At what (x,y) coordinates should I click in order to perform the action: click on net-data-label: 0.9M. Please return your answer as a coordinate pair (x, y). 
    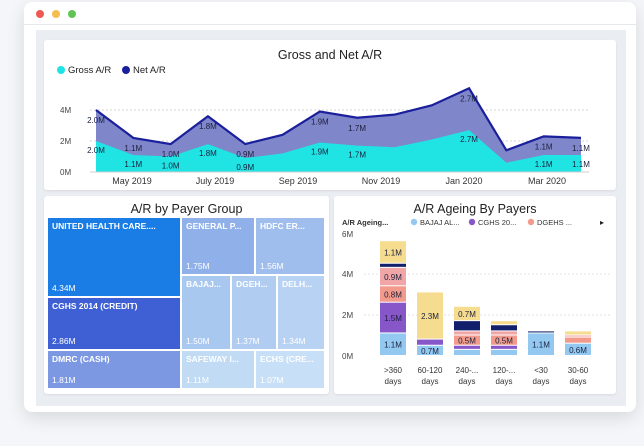
    Looking at the image, I should click on (245, 154).